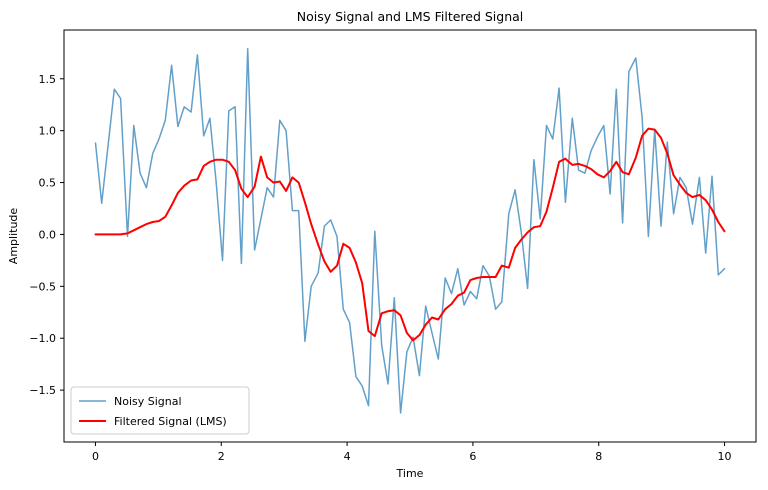 The height and width of the screenshot is (490, 768). Describe the element at coordinates (170, 421) in the screenshot. I see `legend-label-filtered-signal: Filtered Signal (LMS)` at that location.